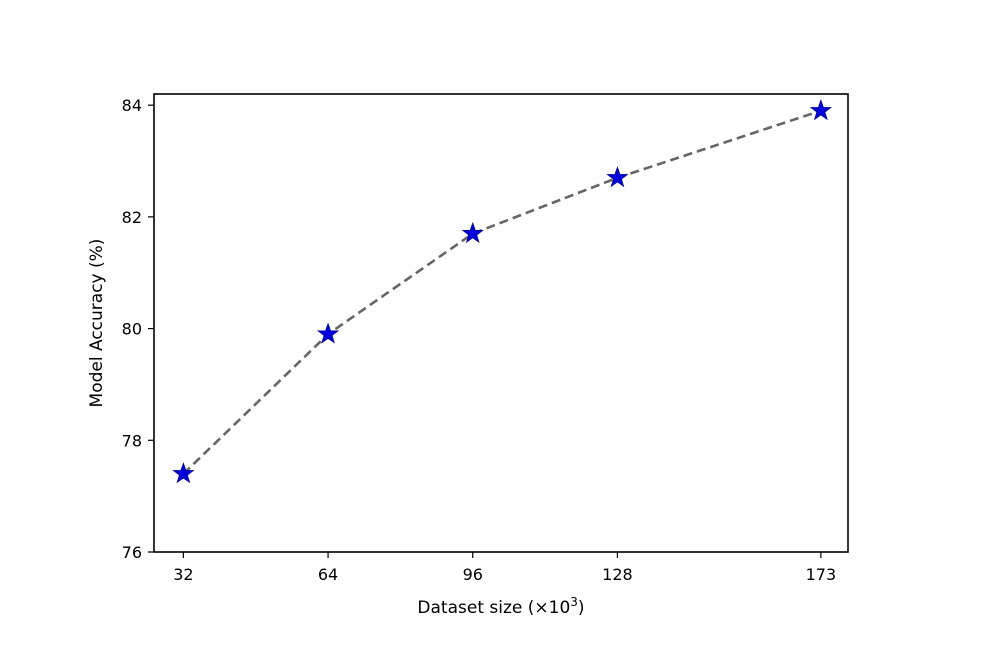 This screenshot has height=666, width=1000. Describe the element at coordinates (97, 323) in the screenshot. I see `y-axis-label: Model Accuracy (%)` at that location.